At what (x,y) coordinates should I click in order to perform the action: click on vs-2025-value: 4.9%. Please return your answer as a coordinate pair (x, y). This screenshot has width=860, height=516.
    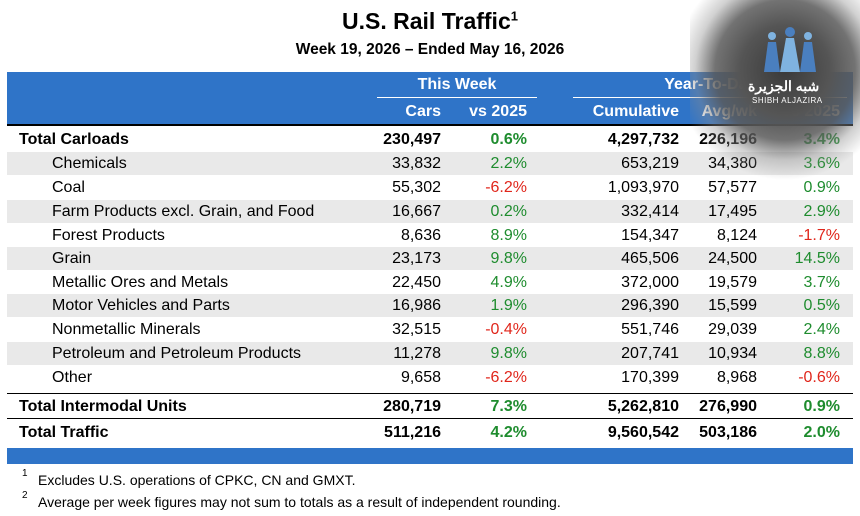
    Looking at the image, I should click on (508, 282).